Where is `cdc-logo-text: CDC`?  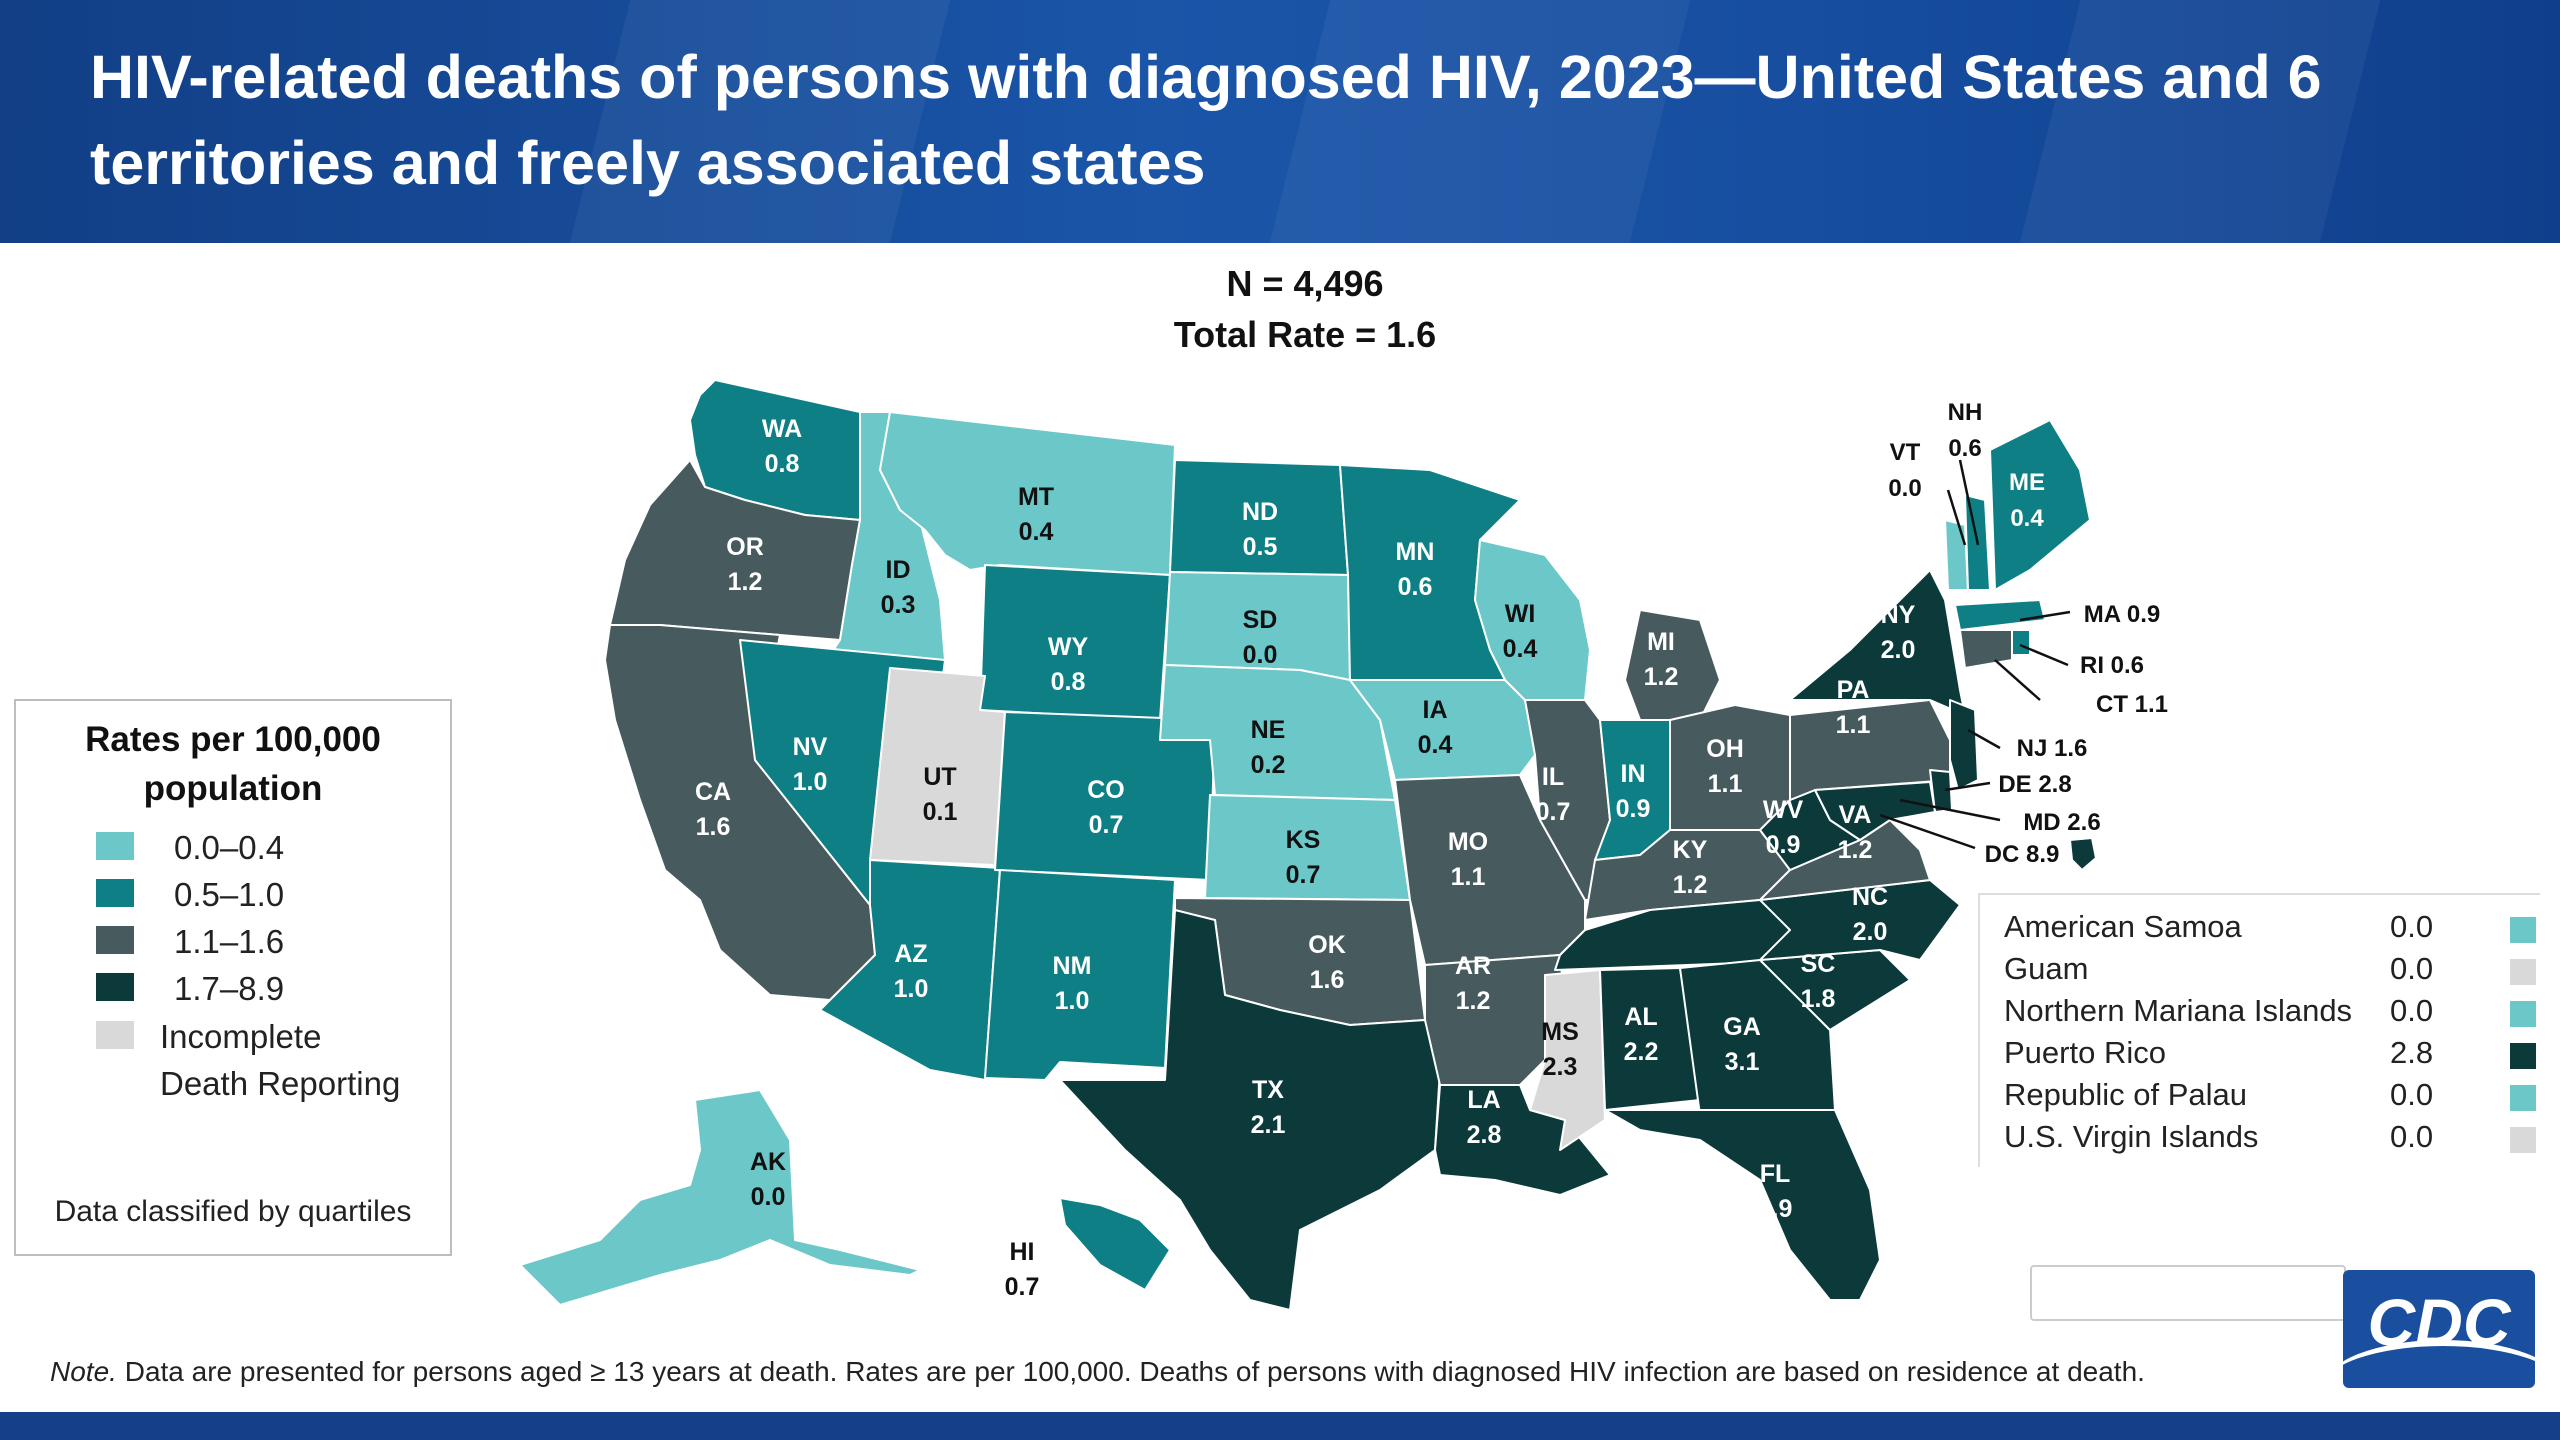
cdc-logo-text: CDC is located at coordinates (2439, 1322).